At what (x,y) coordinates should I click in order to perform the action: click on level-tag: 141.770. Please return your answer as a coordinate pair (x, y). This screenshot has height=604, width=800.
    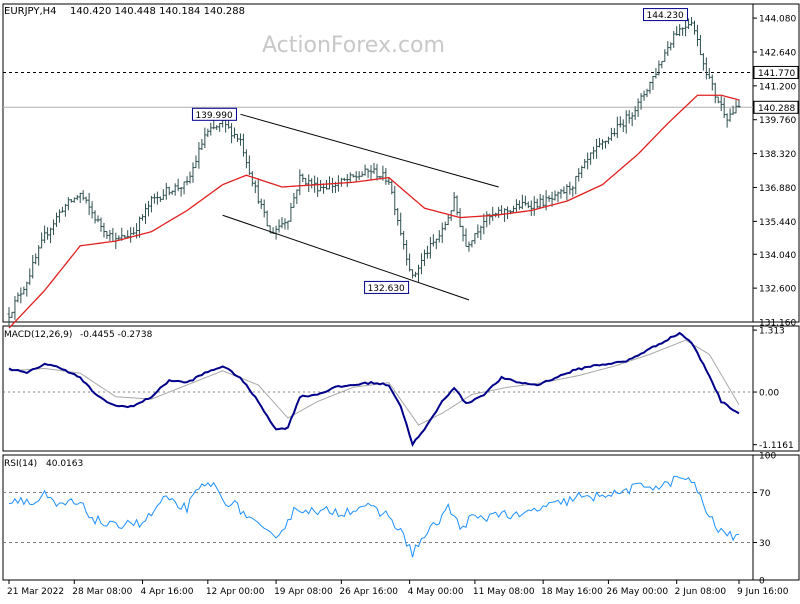
    Looking at the image, I should click on (776, 74).